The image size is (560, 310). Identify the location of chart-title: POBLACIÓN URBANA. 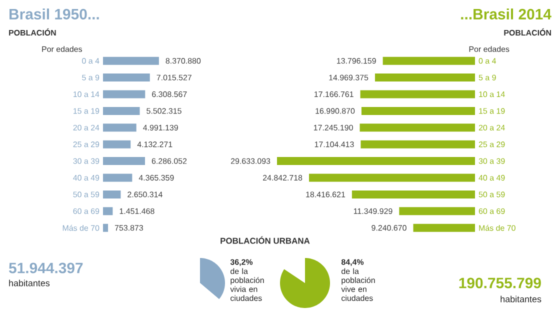
(265, 240).